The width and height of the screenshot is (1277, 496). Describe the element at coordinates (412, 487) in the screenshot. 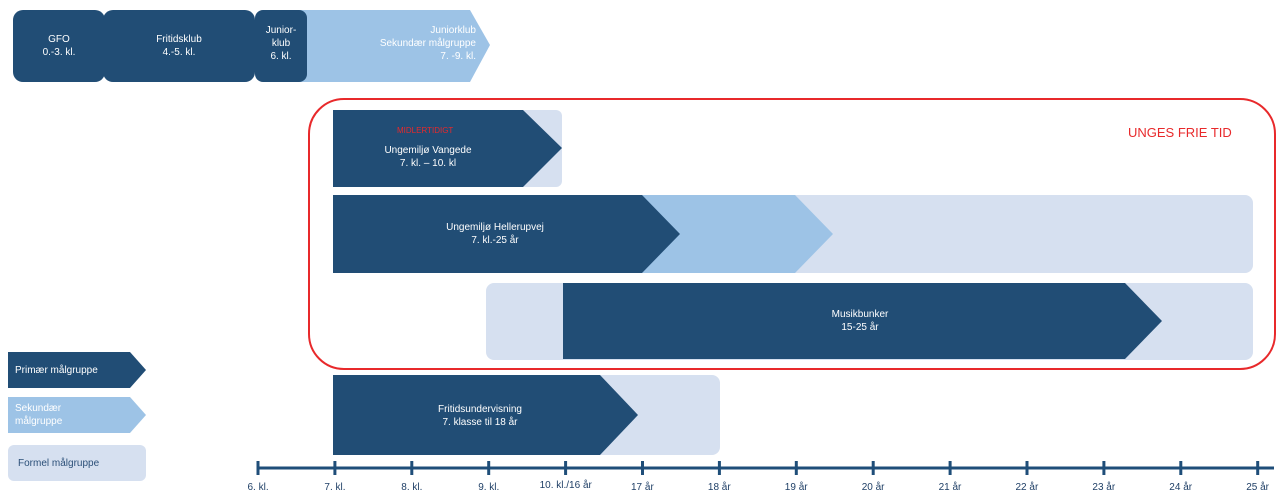

I see `axis-tick-label: 8. kl.` at that location.